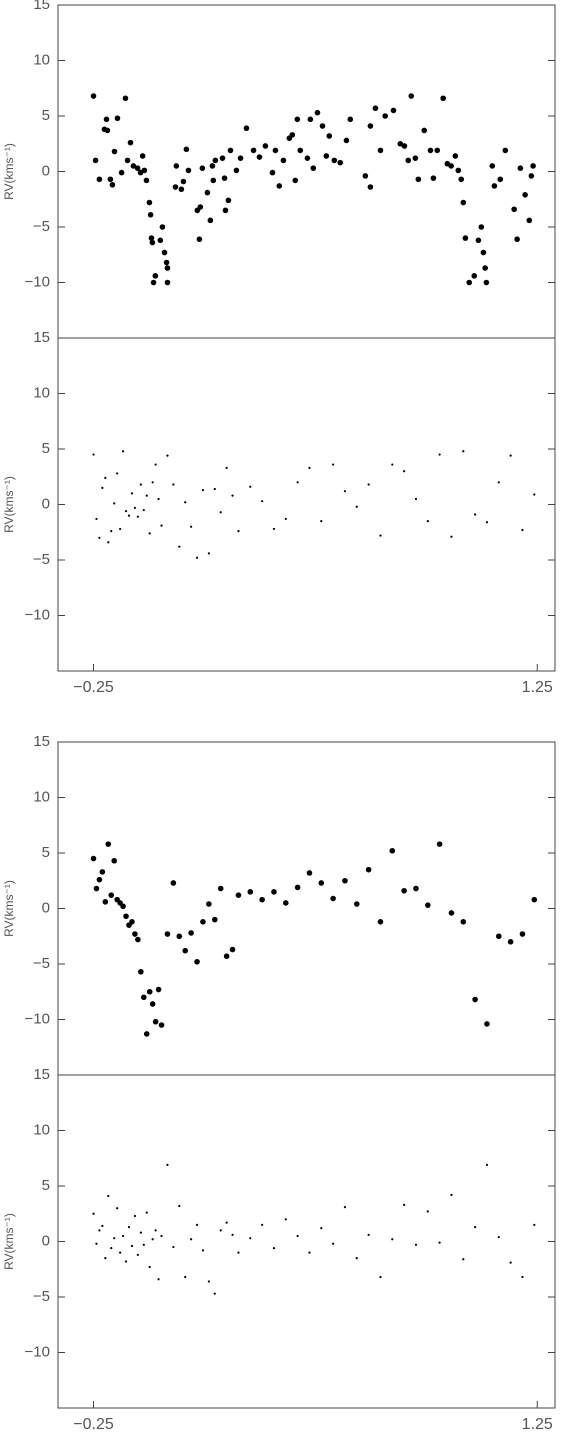 The width and height of the screenshot is (568, 1434). Describe the element at coordinates (37, 1351) in the screenshot. I see `y-tick-label: −10` at that location.